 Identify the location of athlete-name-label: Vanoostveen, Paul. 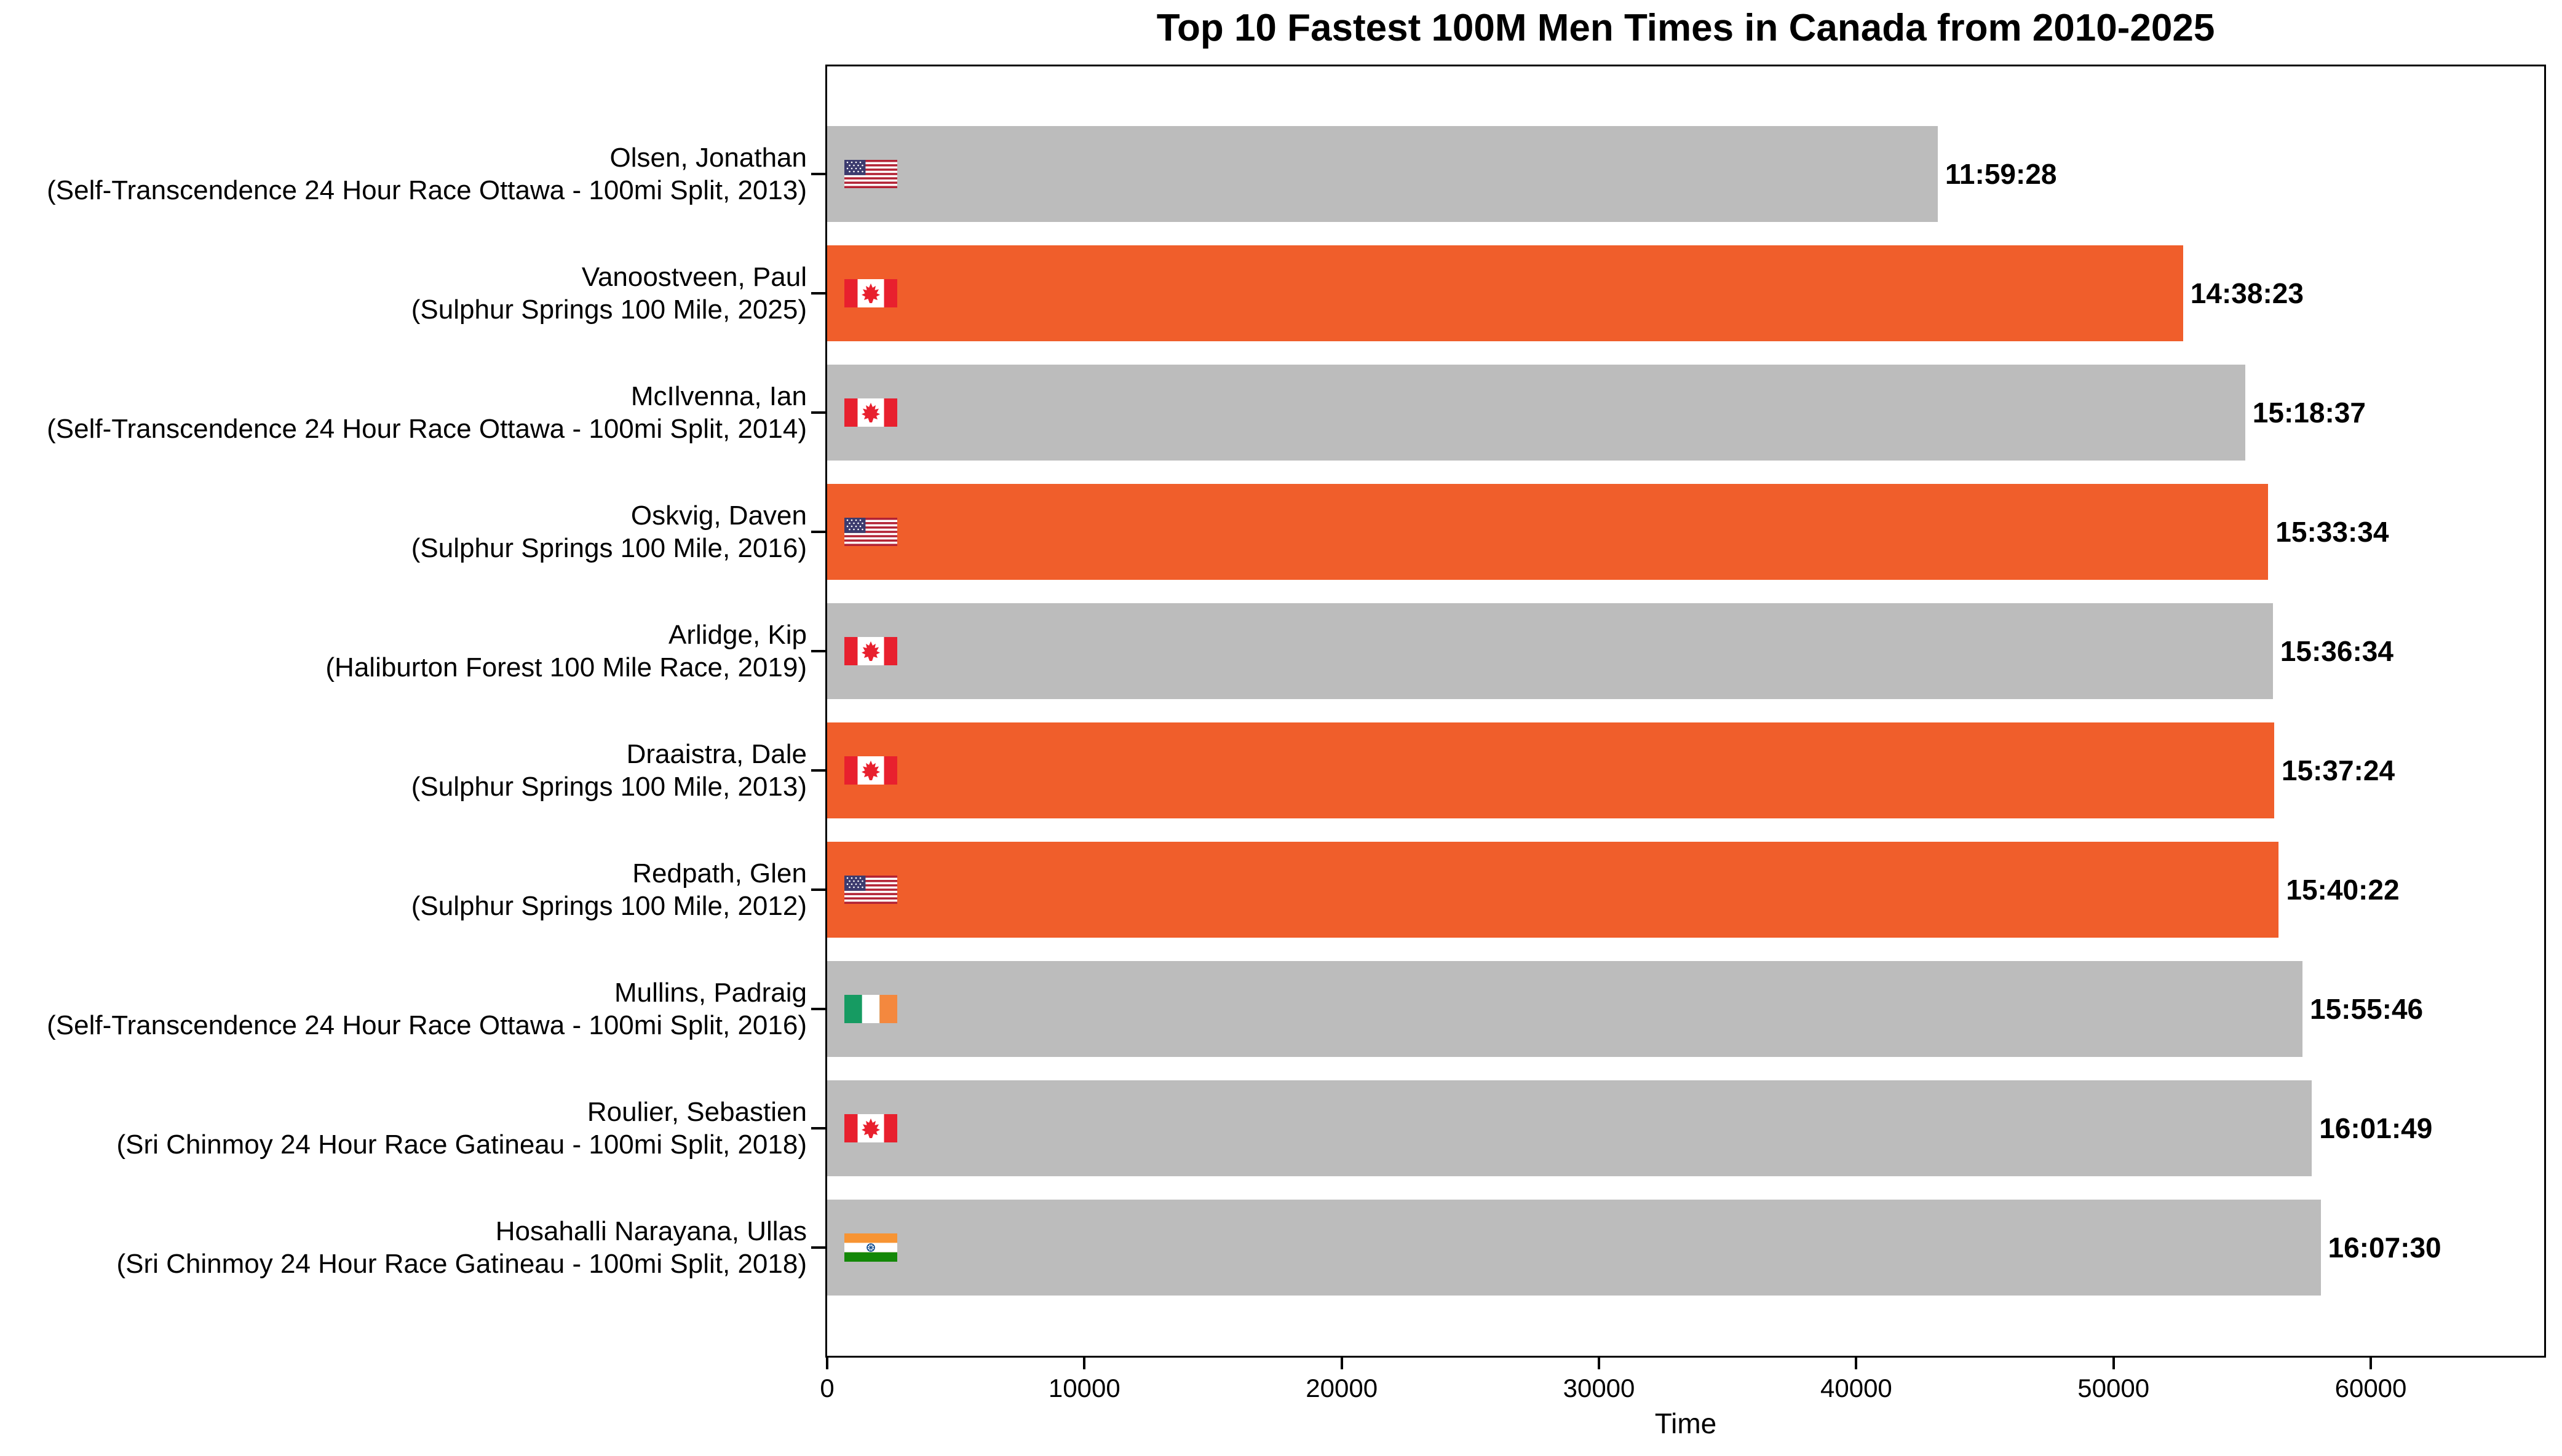
(694, 277).